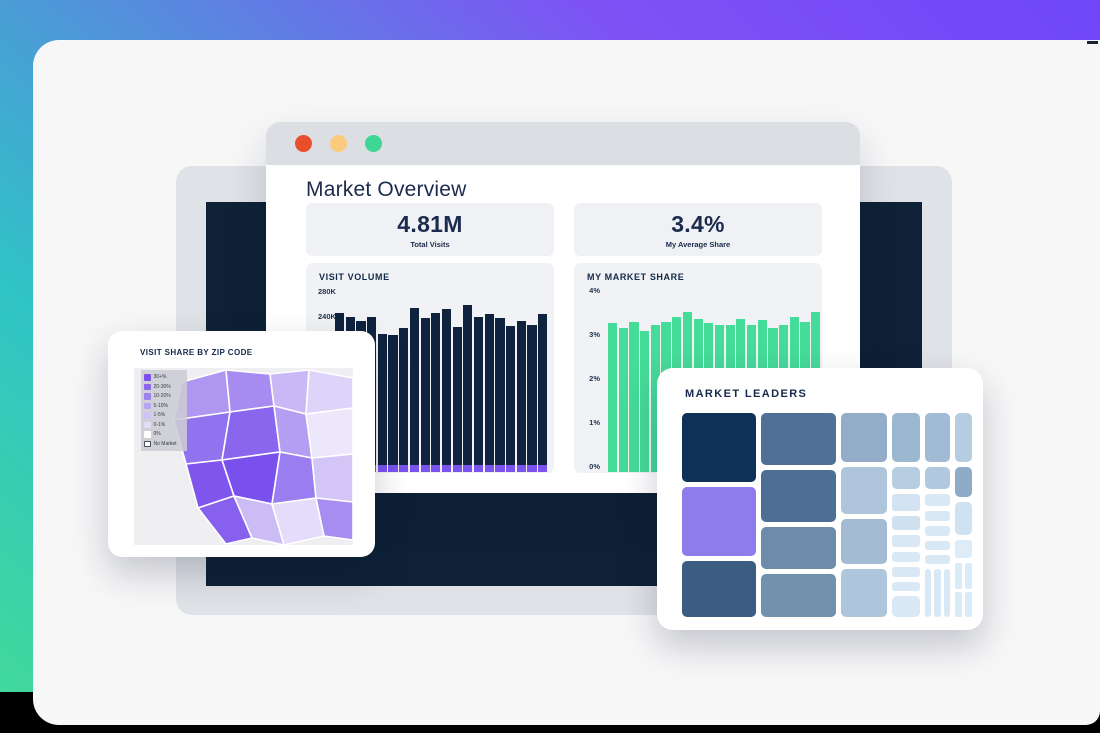  What do you see at coordinates (160, 405) in the screenshot?
I see `legend-label: 5-10%` at bounding box center [160, 405].